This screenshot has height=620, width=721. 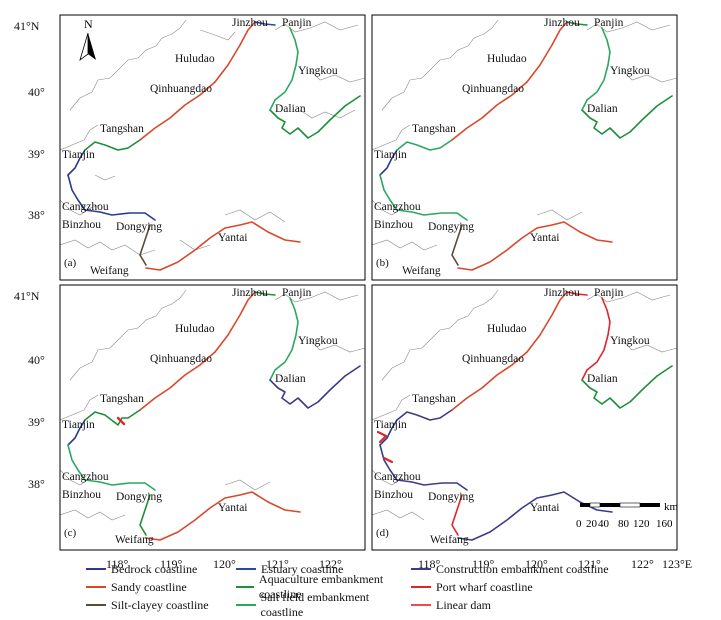 I want to click on legend-item-bedrock: Bedrock coastline, so click(x=161, y=569).